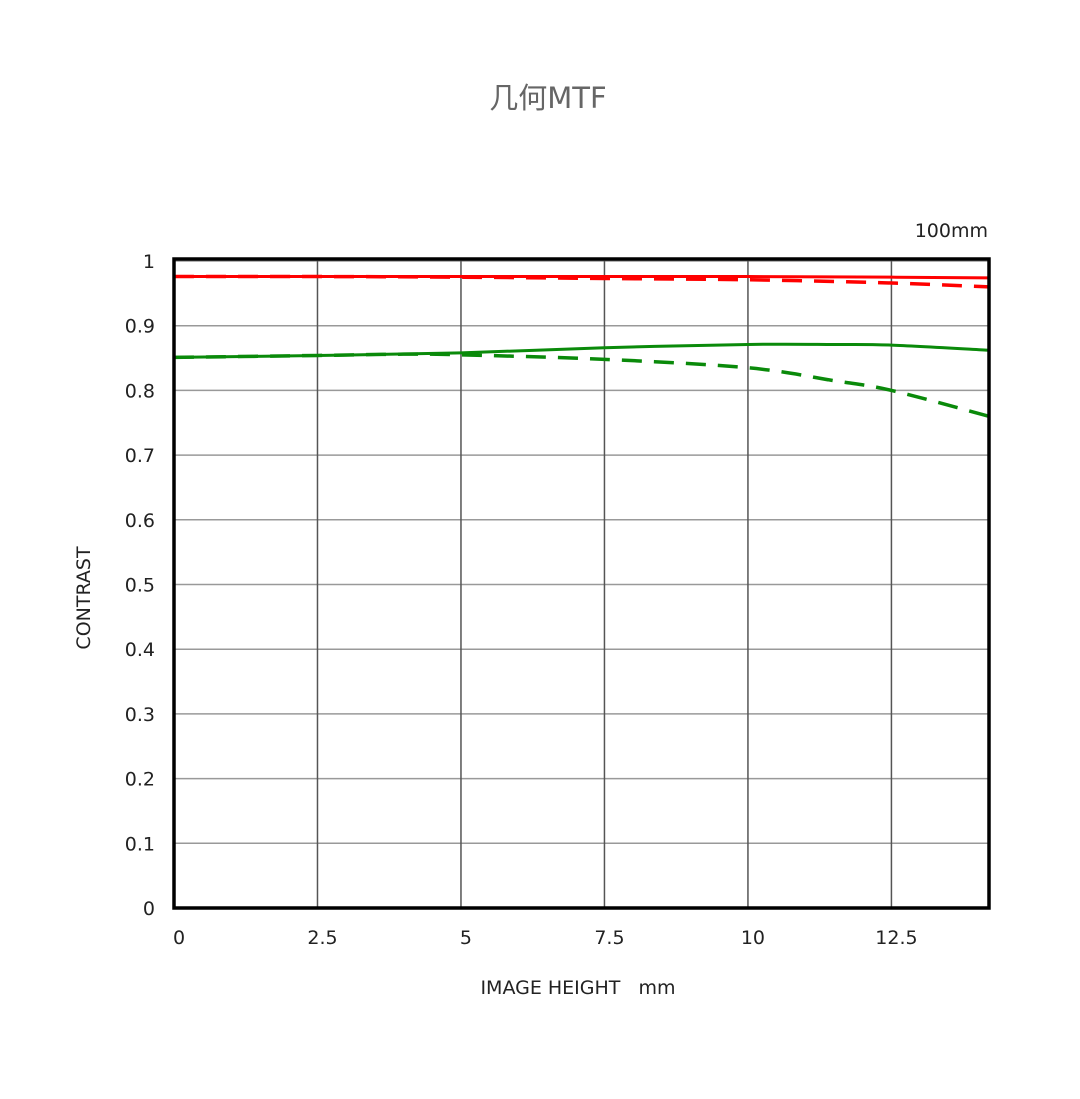 This screenshot has height=1099, width=1080. What do you see at coordinates (140, 650) in the screenshot?
I see `y-tick-label: 0.4` at bounding box center [140, 650].